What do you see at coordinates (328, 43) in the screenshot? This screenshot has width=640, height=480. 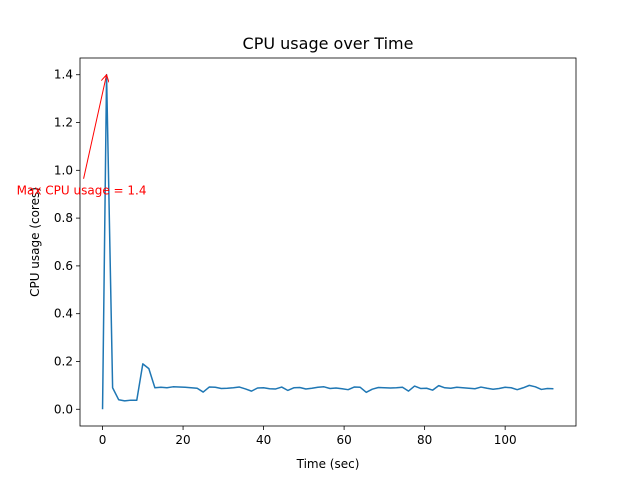 I see `chart-title: CPU usage over Time` at bounding box center [328, 43].